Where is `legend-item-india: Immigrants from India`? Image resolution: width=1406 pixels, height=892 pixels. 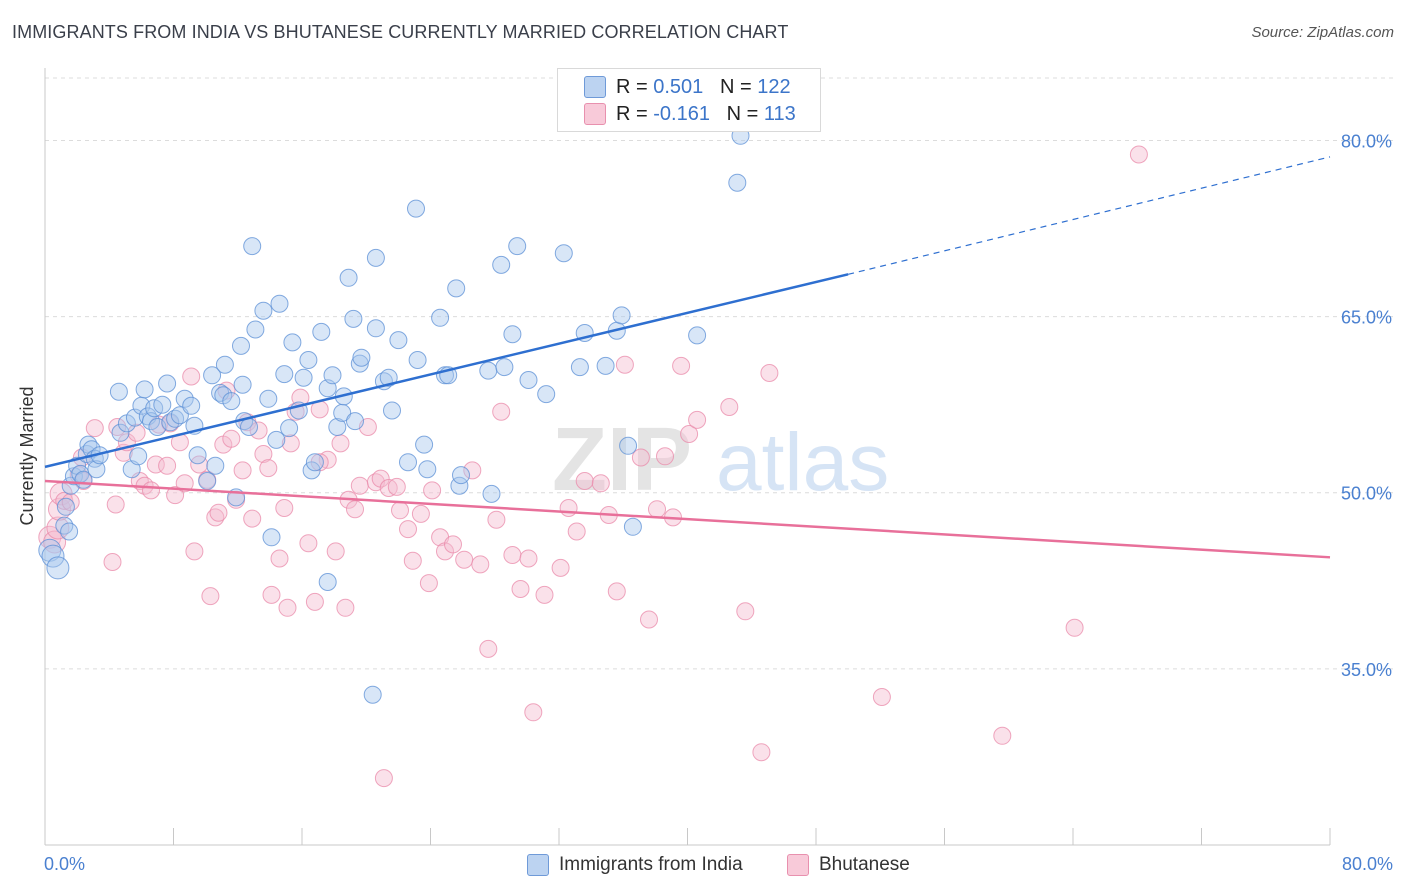
legend-item-india: Immigrants from India is located at coordinates (635, 865).